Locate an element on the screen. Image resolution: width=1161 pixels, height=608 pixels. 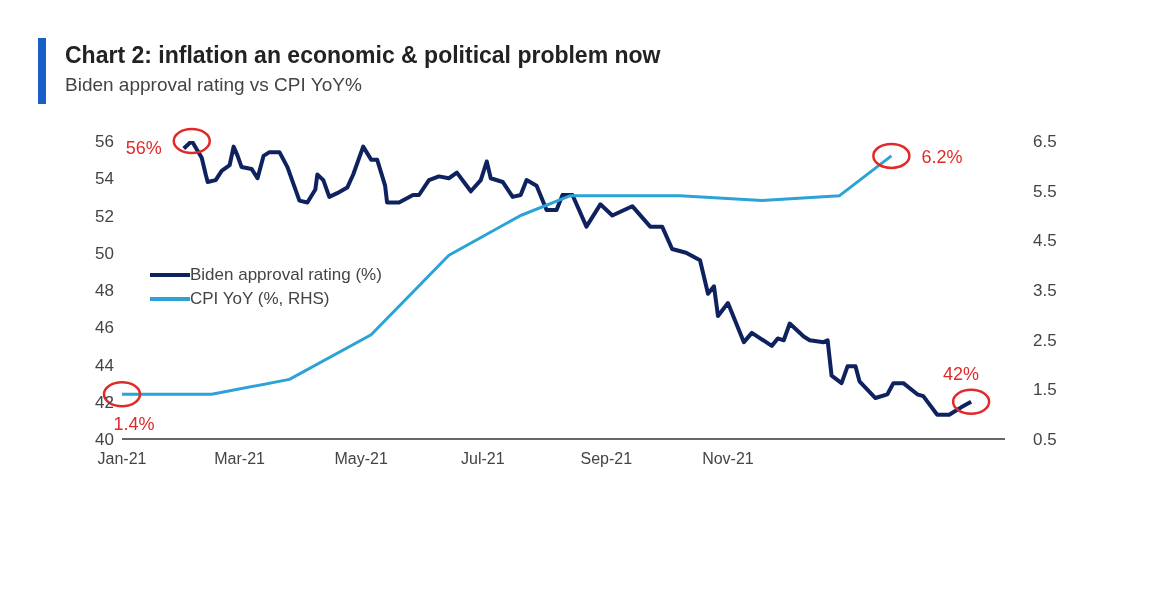
annotation: 42% is located at coordinates (961, 373).